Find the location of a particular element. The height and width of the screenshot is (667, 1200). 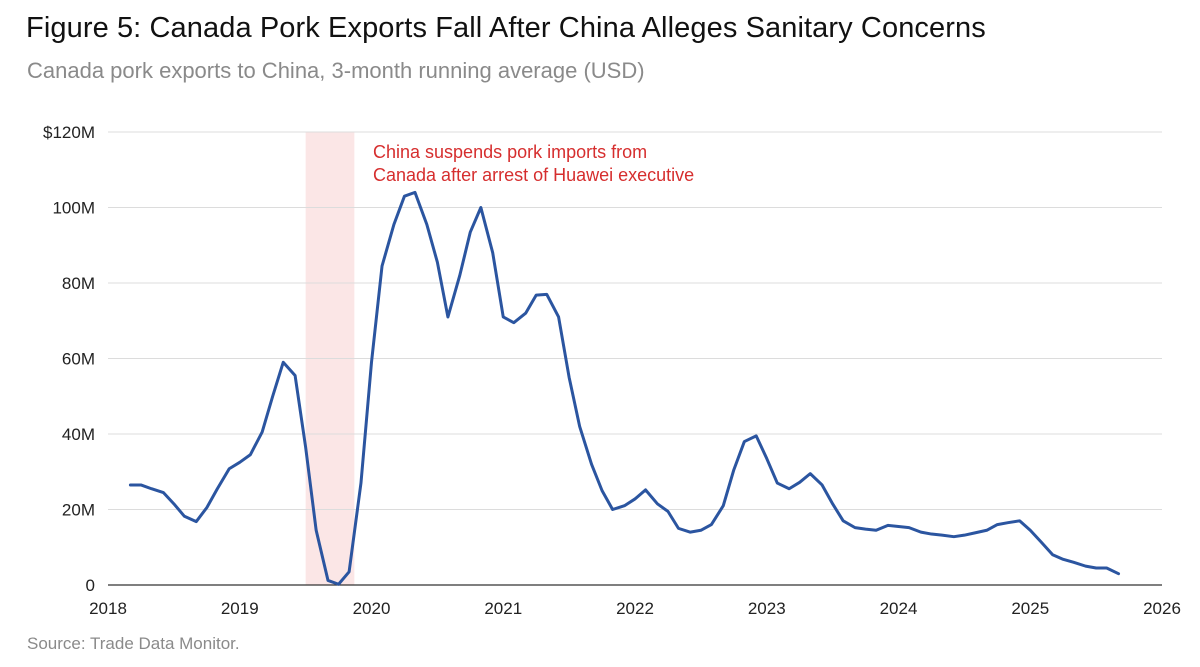

annotation-line: China suspends pork imports from is located at coordinates (510, 152).